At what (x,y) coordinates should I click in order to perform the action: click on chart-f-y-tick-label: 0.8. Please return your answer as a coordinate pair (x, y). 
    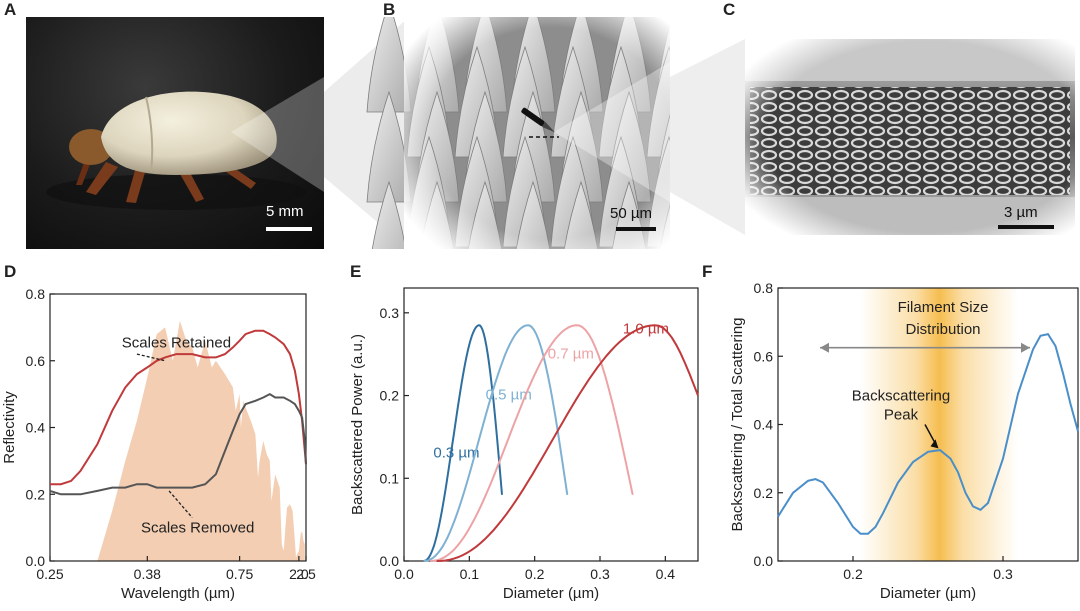
    Looking at the image, I should click on (764, 288).